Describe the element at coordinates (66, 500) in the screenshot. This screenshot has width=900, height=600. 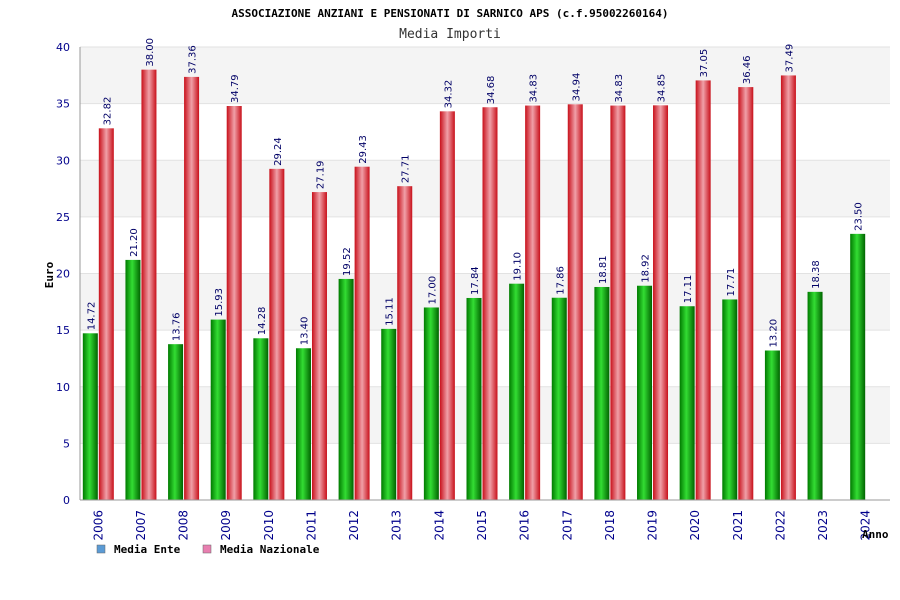
I see `y-tick-label: 0` at that location.